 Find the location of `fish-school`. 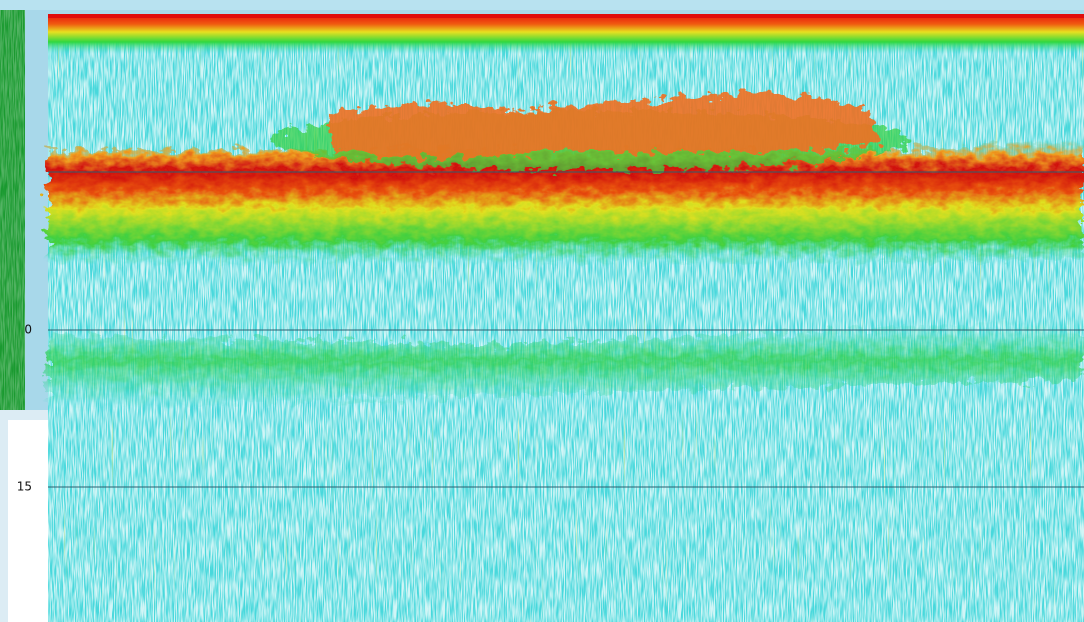

fish-school is located at coordinates (605, 125).